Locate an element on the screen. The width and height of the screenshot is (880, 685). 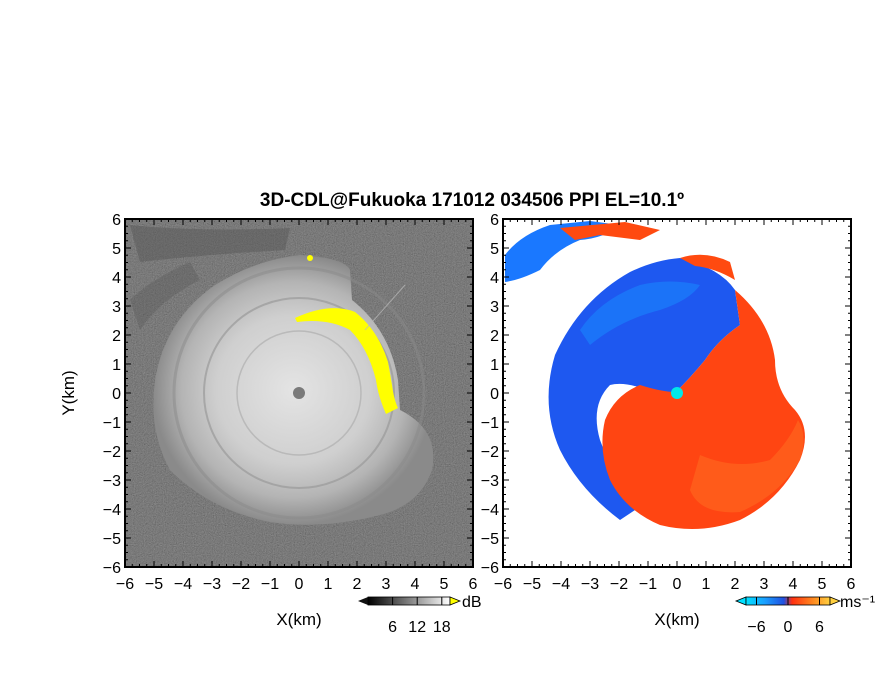
x-axis-label-left: X(km) is located at coordinates (298, 619).